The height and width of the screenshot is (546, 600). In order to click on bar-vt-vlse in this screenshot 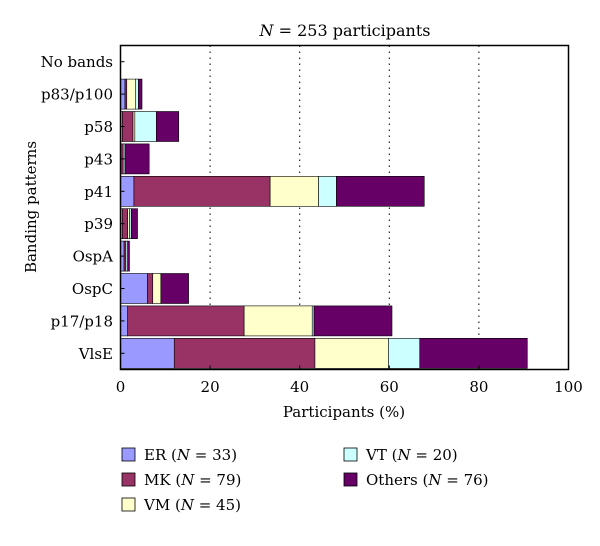, I will do `click(404, 353)`.